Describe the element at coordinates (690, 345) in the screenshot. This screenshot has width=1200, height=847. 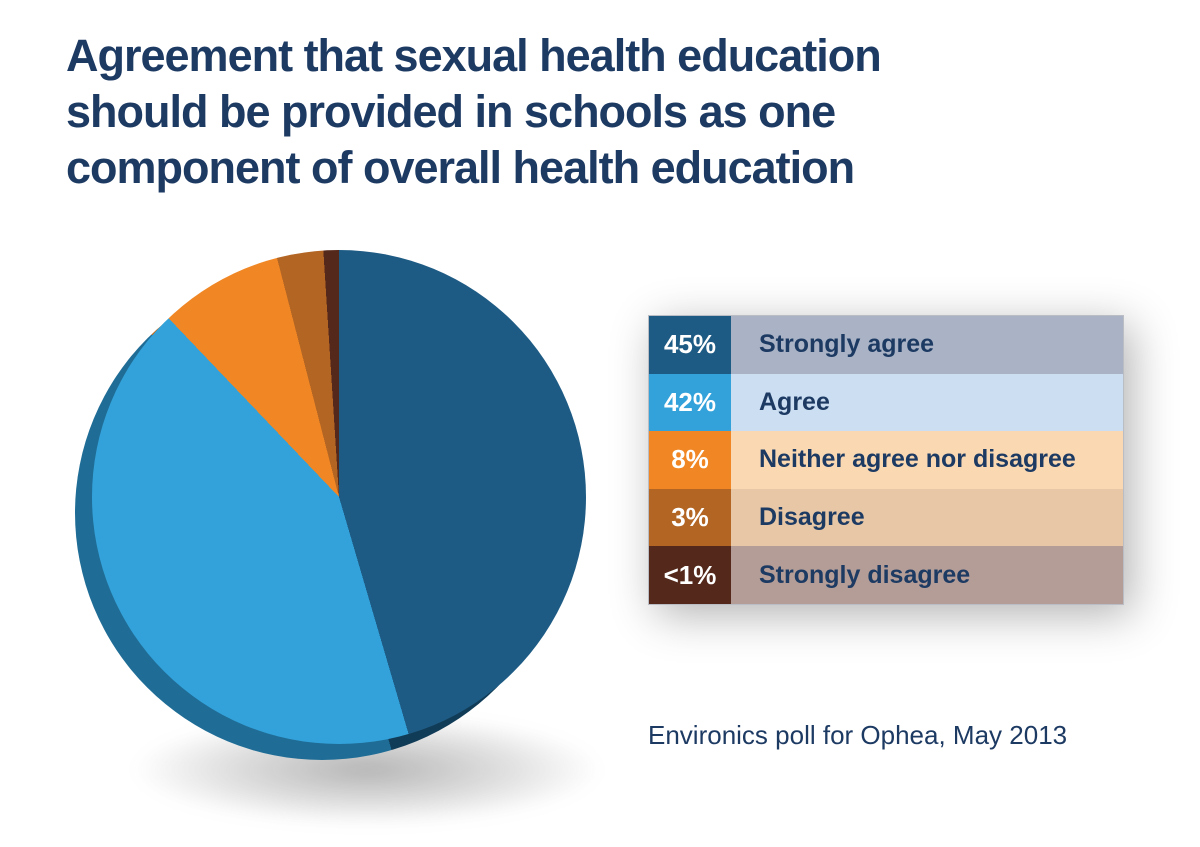
I see `legend-percent-swatch: 45%` at that location.